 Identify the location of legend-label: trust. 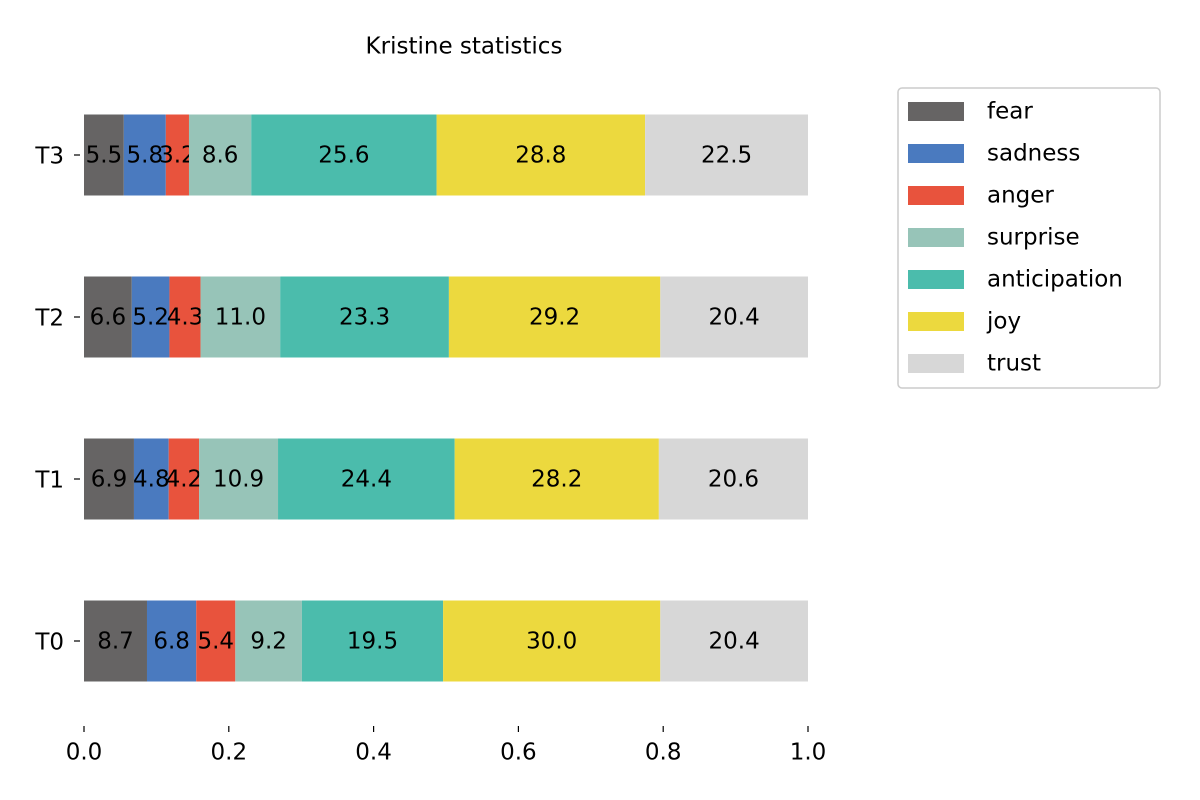
(1014, 364).